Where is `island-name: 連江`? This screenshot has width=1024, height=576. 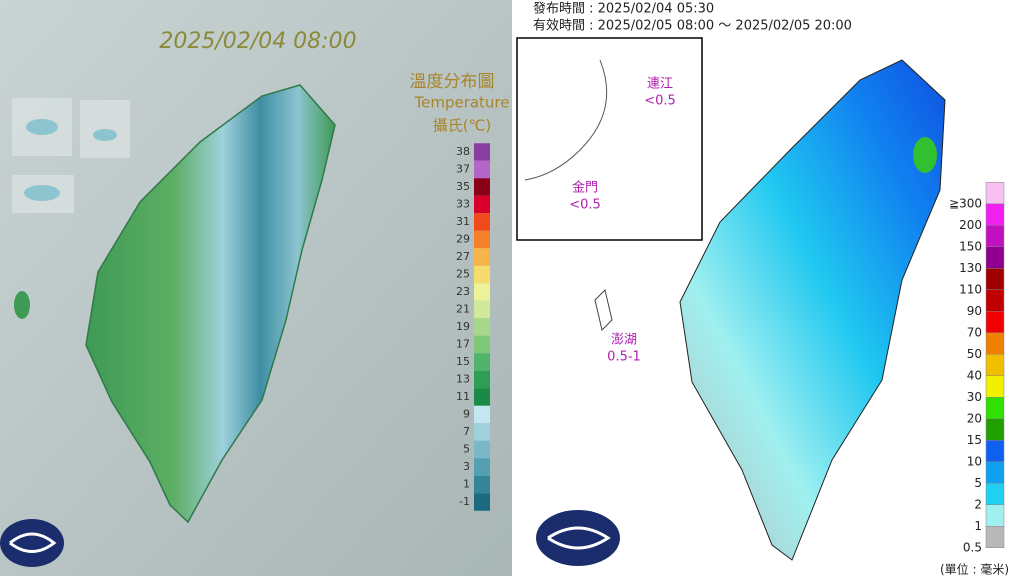 island-name: 連江 is located at coordinates (660, 84).